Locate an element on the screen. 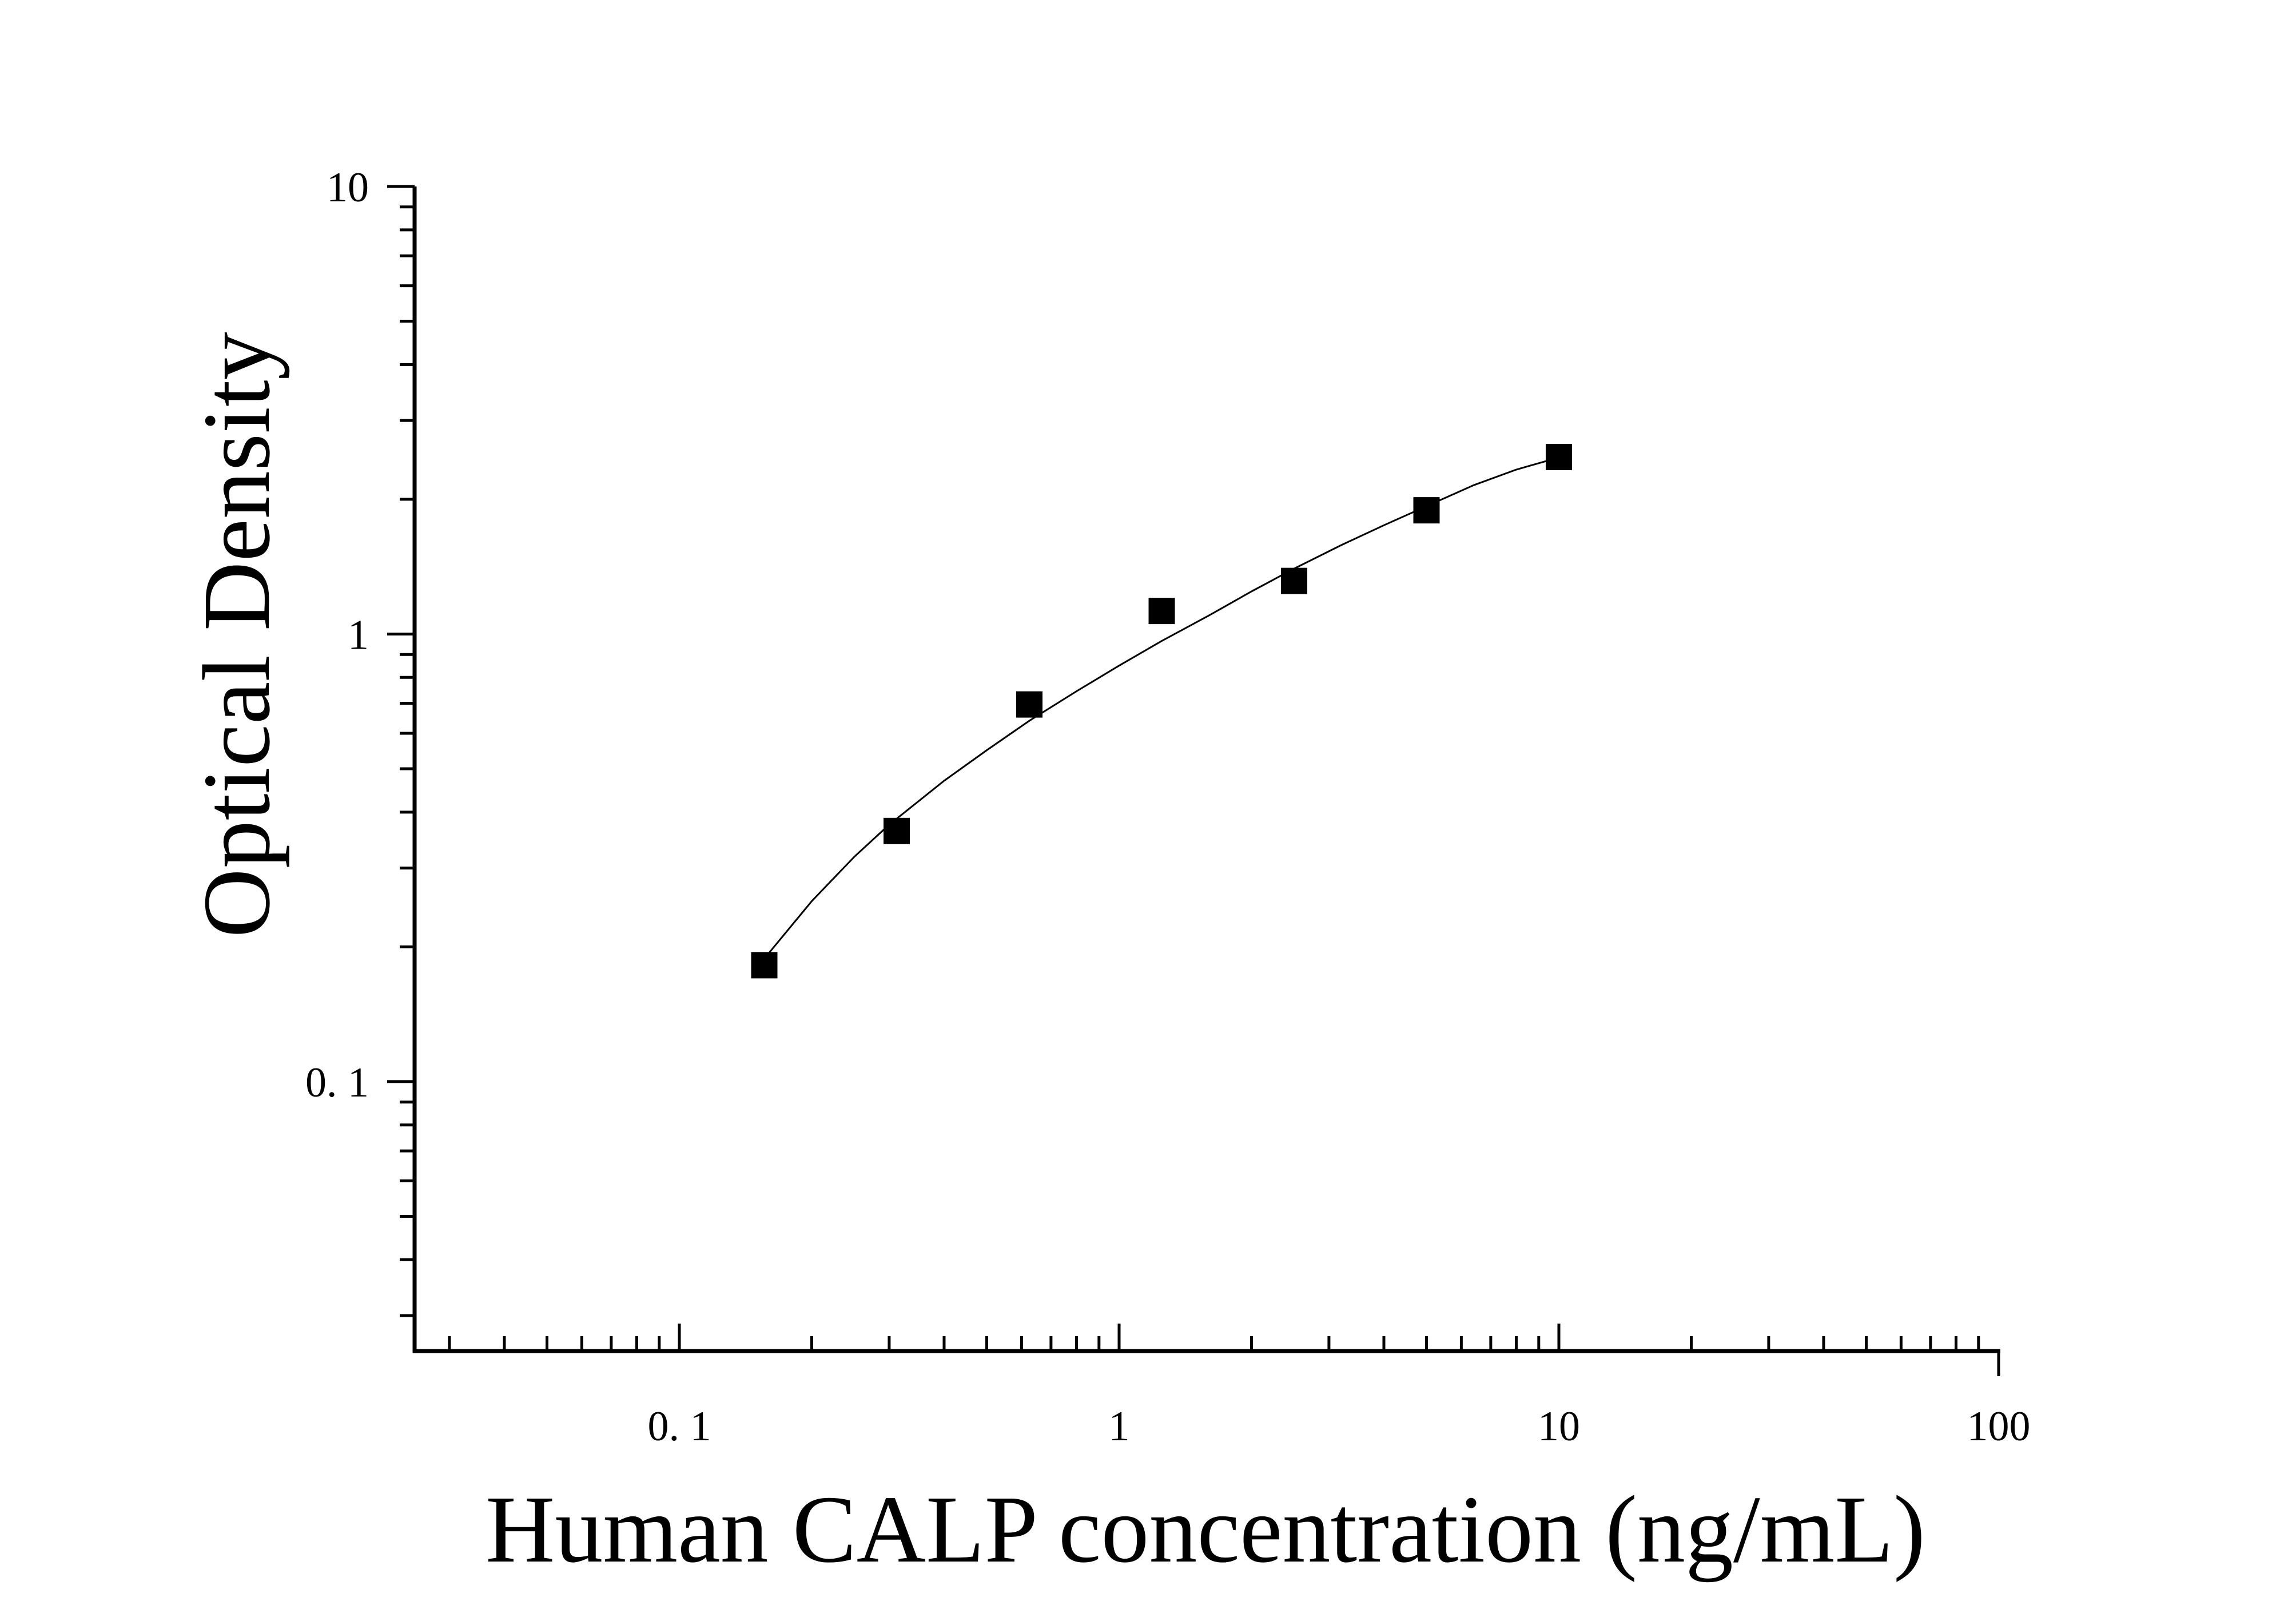 This screenshot has width=2296, height=1605. x-tick-label: 0. 1 is located at coordinates (679, 1426).